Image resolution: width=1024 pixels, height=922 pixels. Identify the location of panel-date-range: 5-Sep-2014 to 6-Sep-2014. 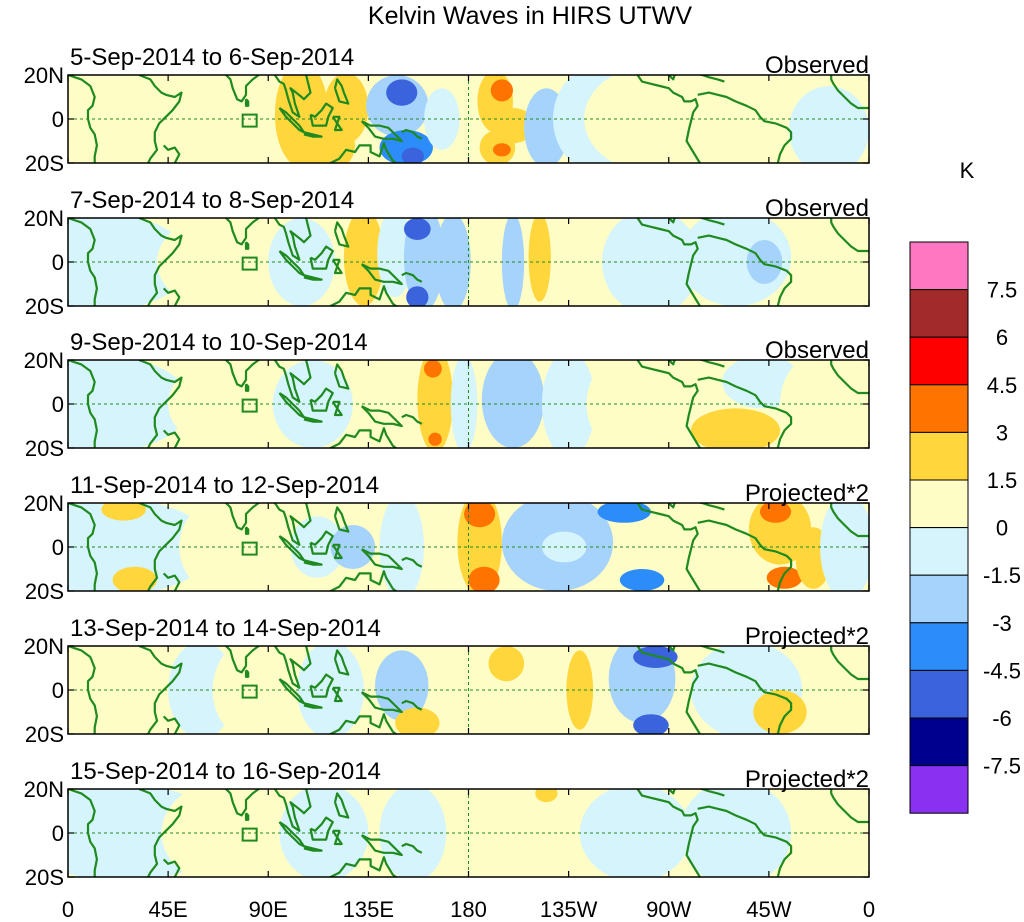
(212, 57).